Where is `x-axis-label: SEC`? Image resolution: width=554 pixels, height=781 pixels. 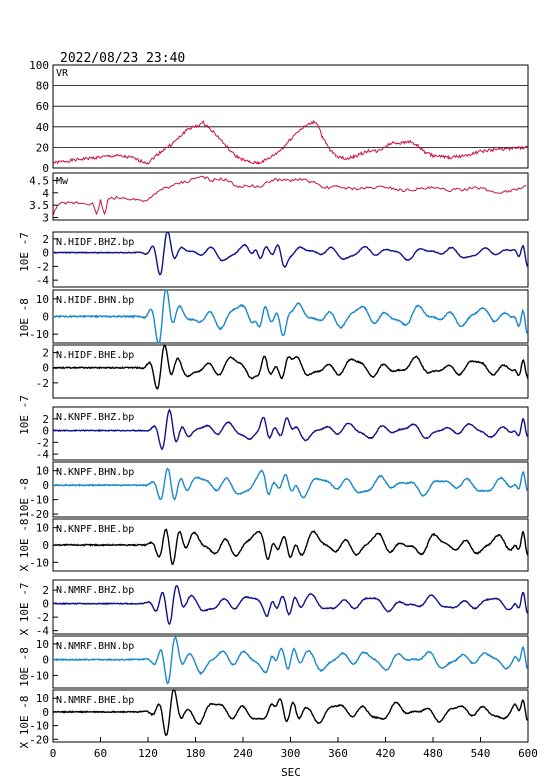 x-axis-label: SEC is located at coordinates (291, 772).